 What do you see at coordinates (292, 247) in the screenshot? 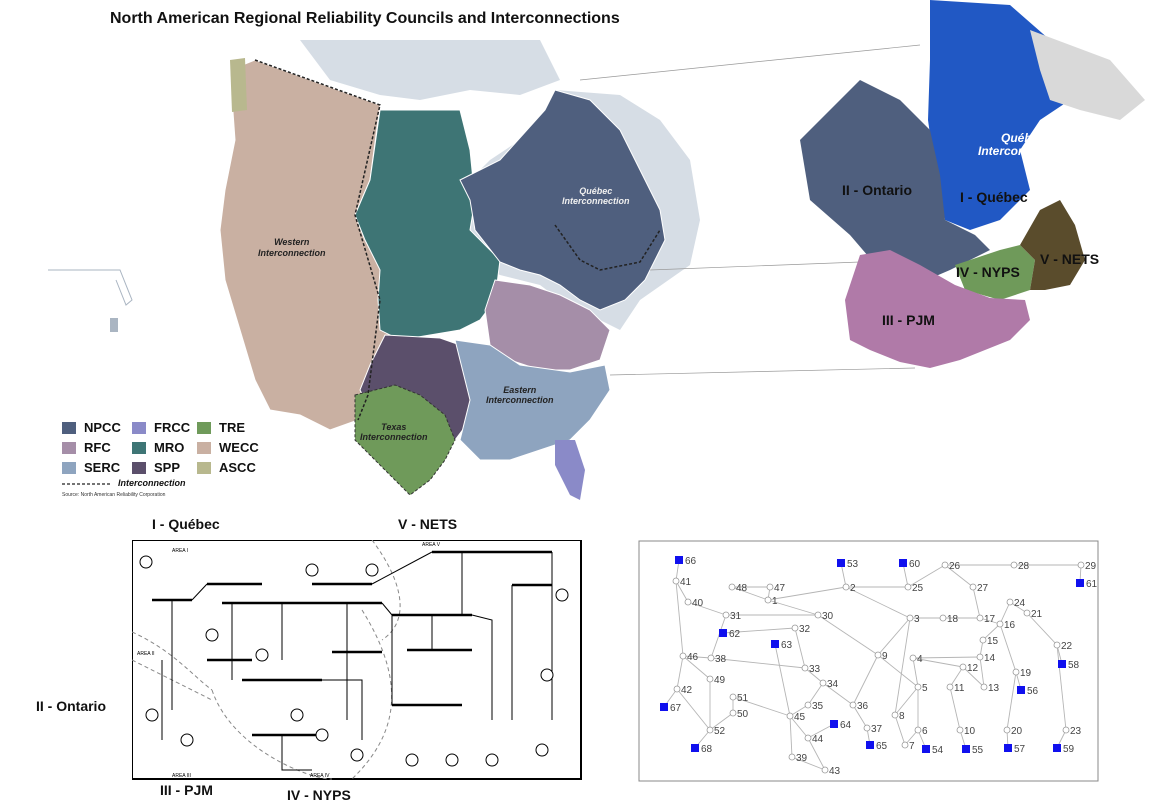
I see `map-label-western: Western Interconnection` at bounding box center [292, 247].